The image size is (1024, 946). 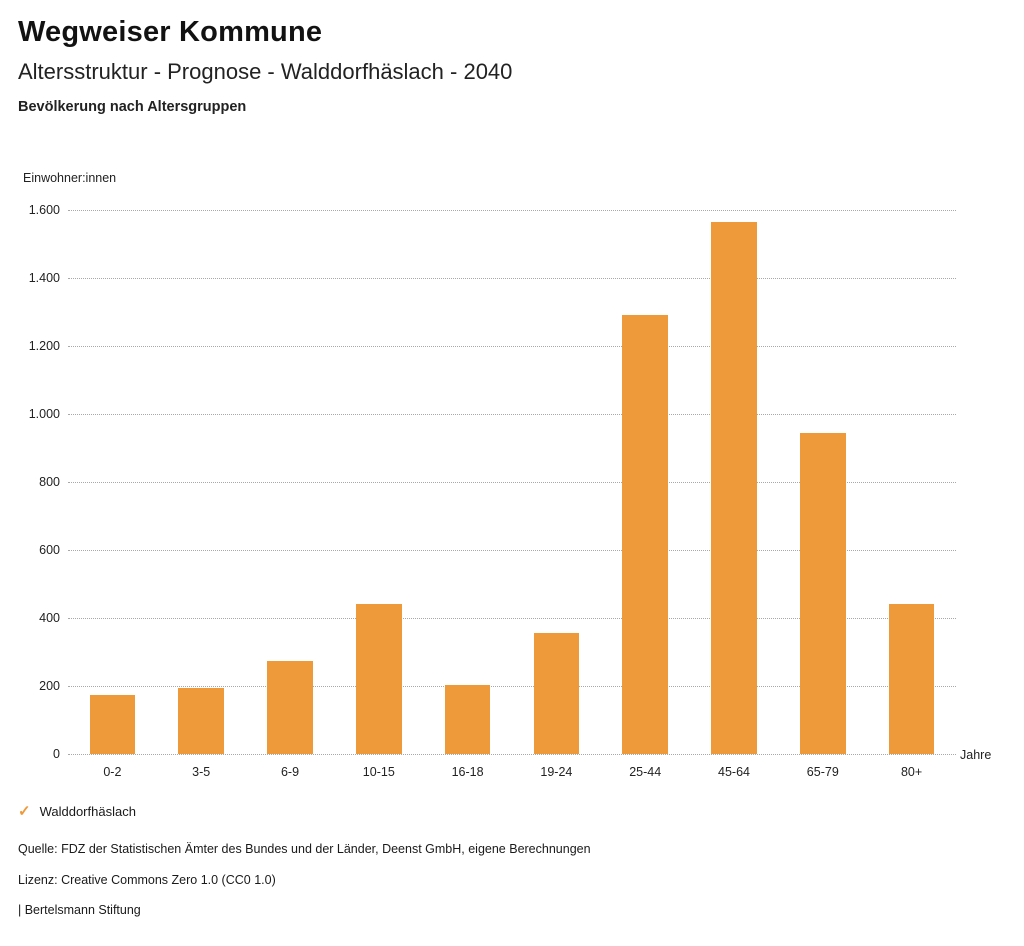 I want to click on chart-subtitle: Bevölkerung nach Altersgruppen, so click(x=132, y=106).